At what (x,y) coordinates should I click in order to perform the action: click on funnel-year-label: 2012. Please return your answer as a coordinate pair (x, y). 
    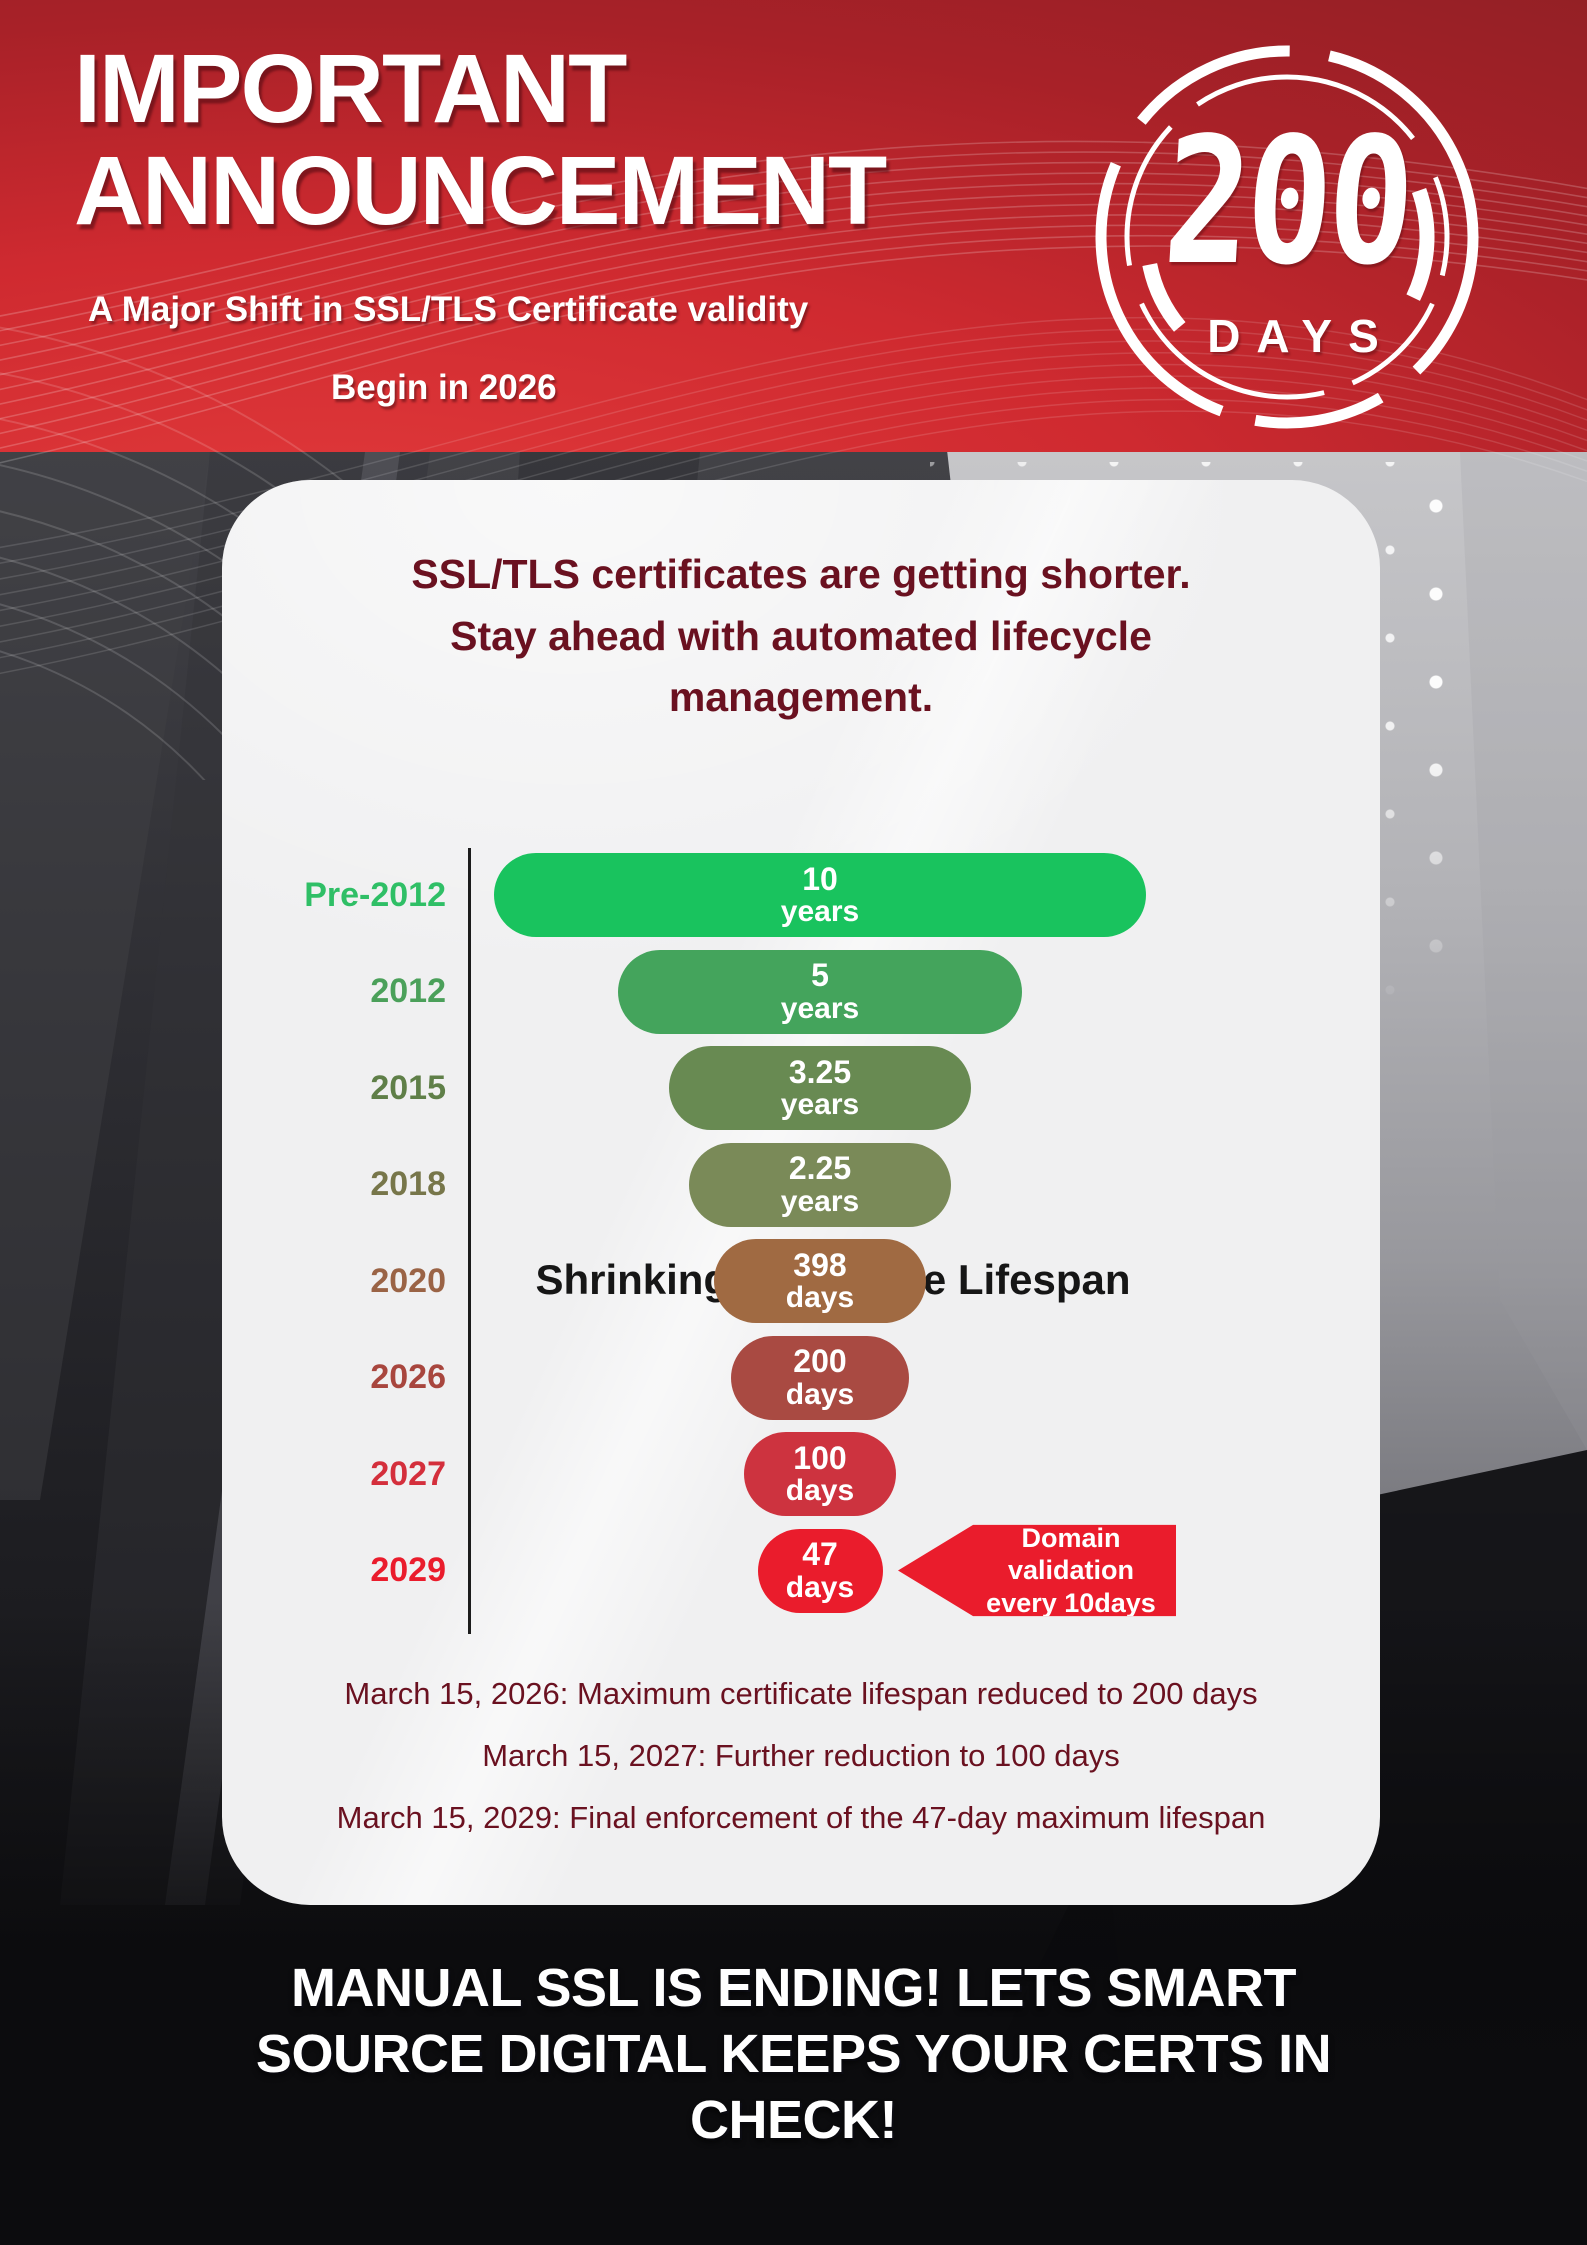
    Looking at the image, I should click on (408, 991).